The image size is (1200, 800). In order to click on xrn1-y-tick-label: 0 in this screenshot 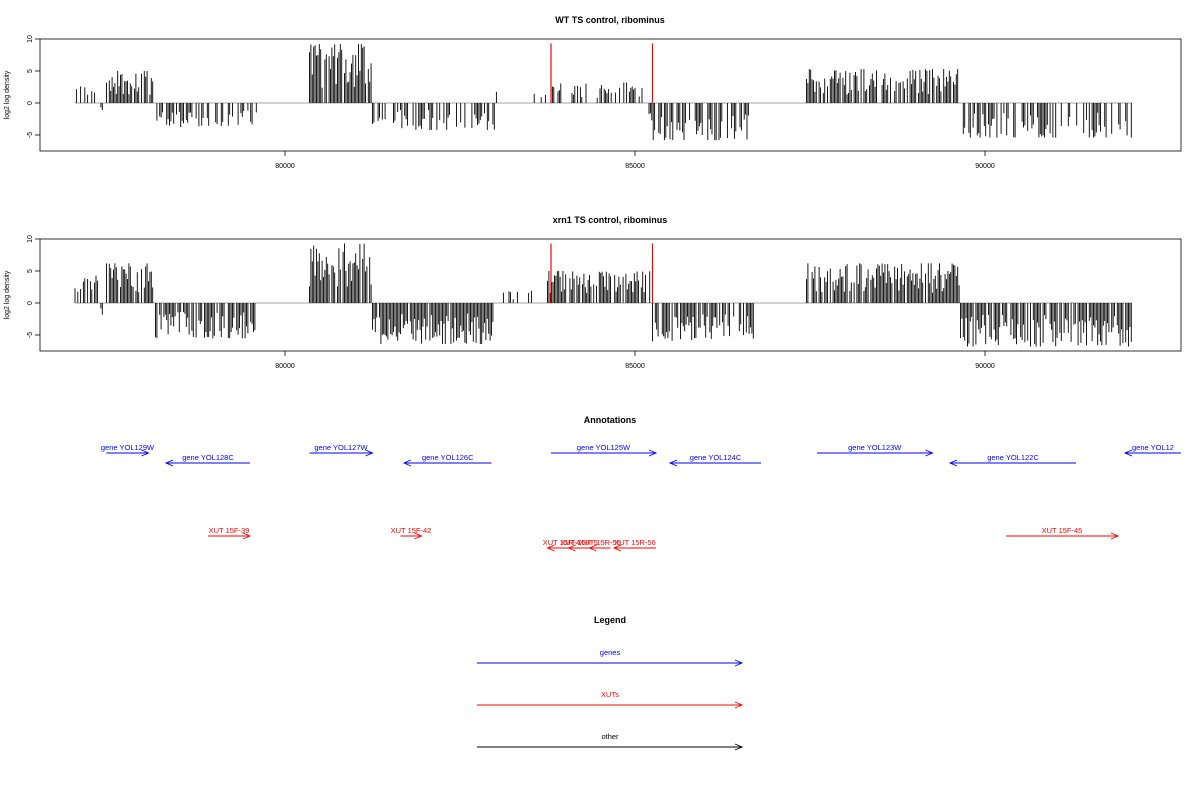, I will do `click(30, 303)`.